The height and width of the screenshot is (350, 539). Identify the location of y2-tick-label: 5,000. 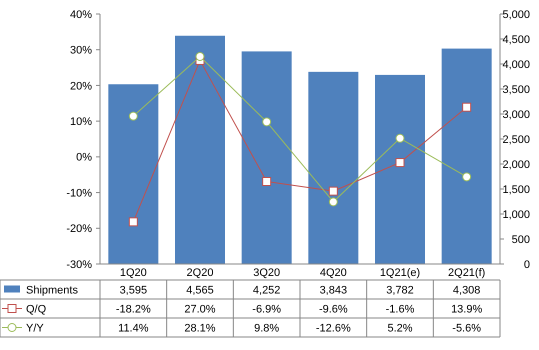
(516, 14).